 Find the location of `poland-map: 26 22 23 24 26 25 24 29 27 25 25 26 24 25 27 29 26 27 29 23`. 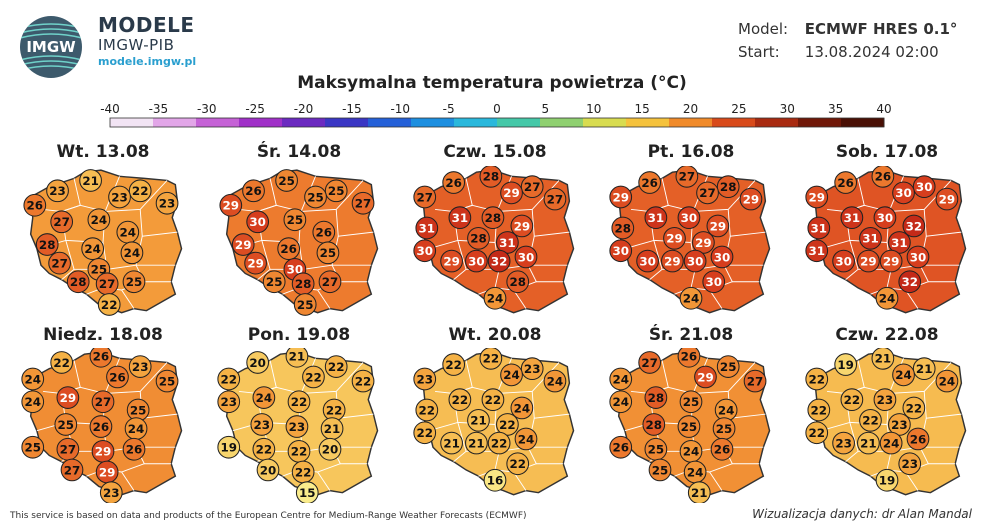

poland-map: 26 22 23 24 26 25 24 29 27 25 25 26 24 25 27 29 26 27 29 23 is located at coordinates (102, 425).